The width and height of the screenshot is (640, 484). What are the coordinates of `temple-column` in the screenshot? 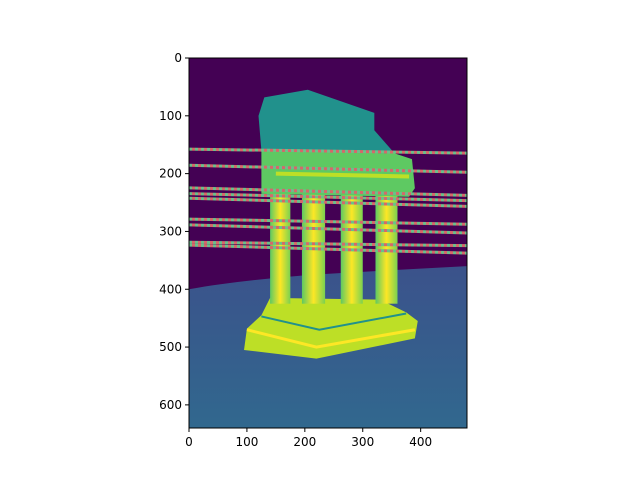 It's located at (280, 245).